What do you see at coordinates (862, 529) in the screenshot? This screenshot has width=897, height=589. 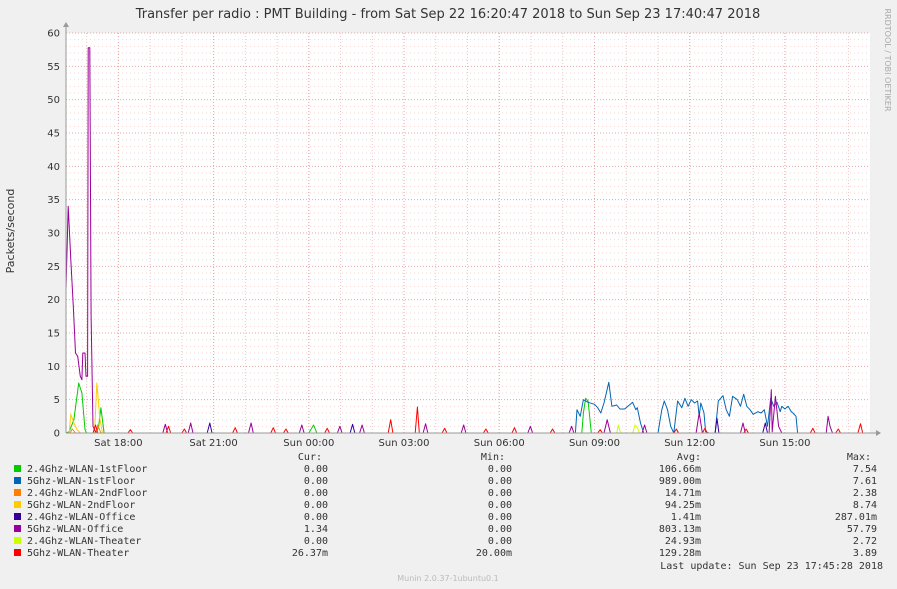 I see `legend-max-value: 57.79` at bounding box center [862, 529].